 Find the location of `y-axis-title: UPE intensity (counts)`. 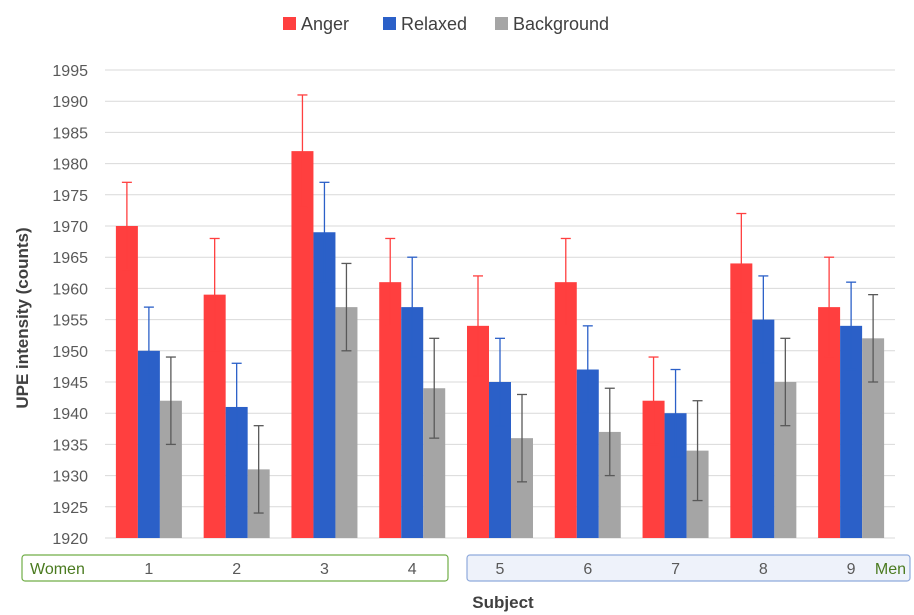

y-axis-title: UPE intensity (counts) is located at coordinates (22, 317).